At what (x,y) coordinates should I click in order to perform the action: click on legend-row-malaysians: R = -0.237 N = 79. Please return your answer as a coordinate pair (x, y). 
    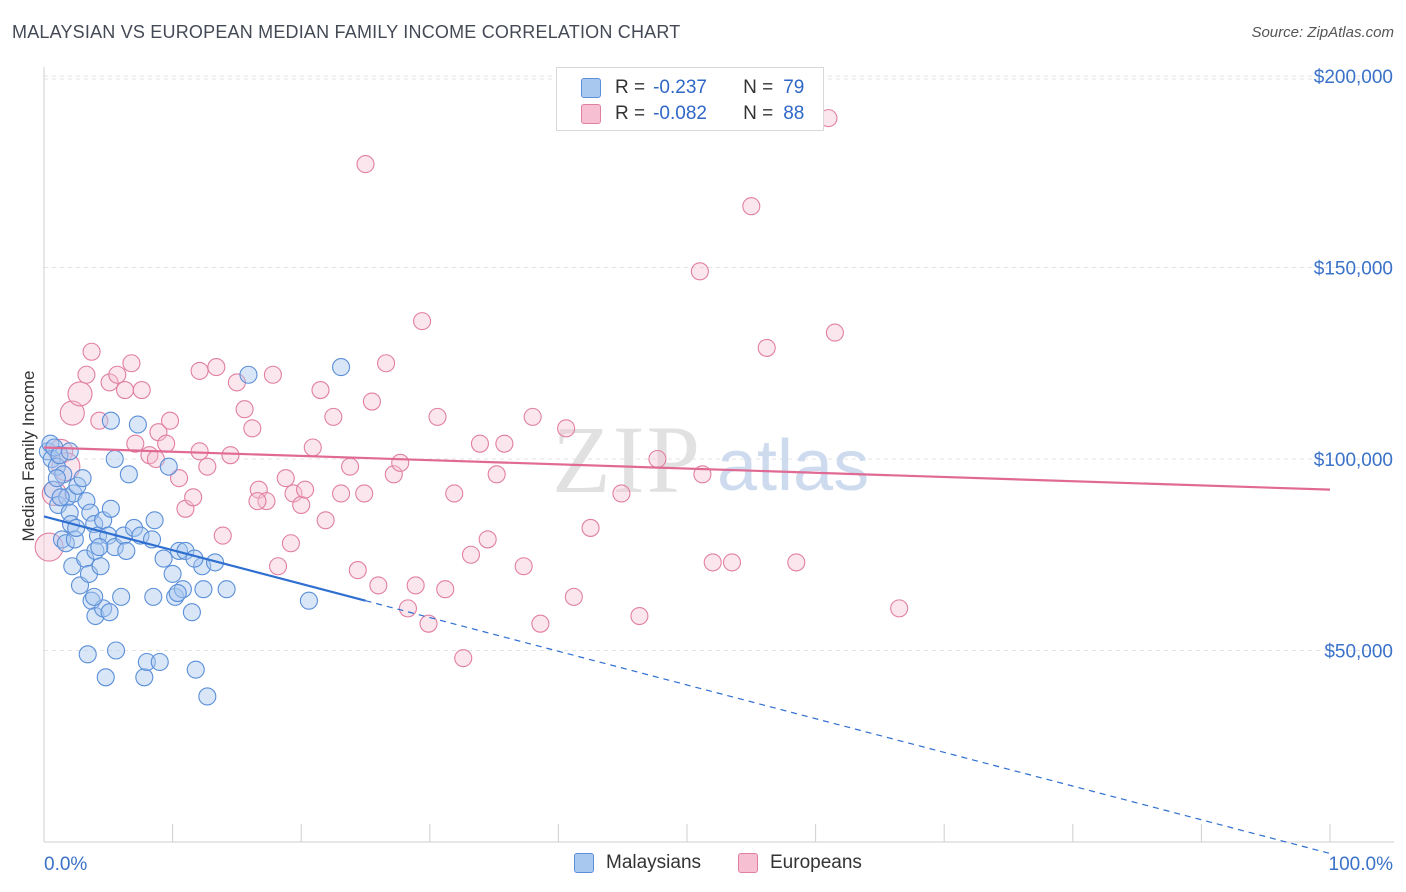
    Looking at the image, I should click on (692, 88).